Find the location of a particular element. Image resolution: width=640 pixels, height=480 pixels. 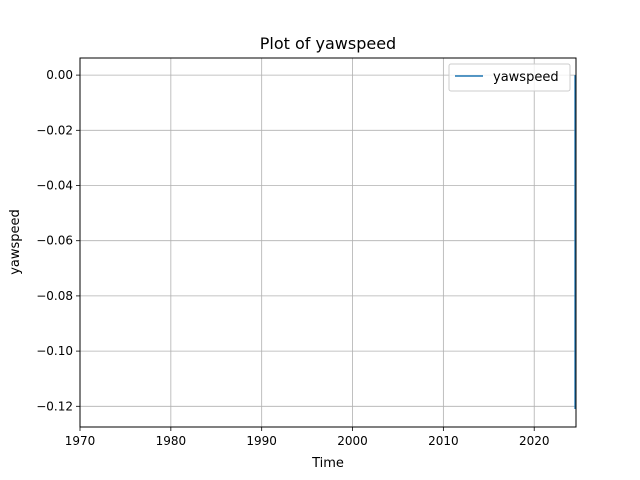

x-tick-label: 2000 is located at coordinates (352, 441).